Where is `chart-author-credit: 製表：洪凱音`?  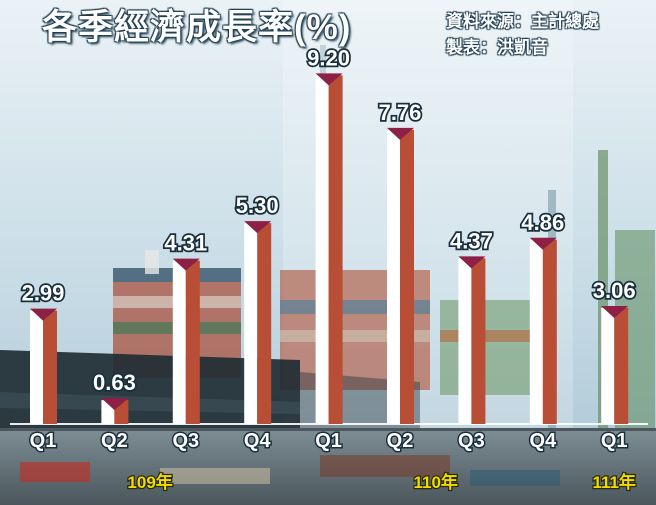
chart-author-credit: 製表：洪凱音 is located at coordinates (497, 47).